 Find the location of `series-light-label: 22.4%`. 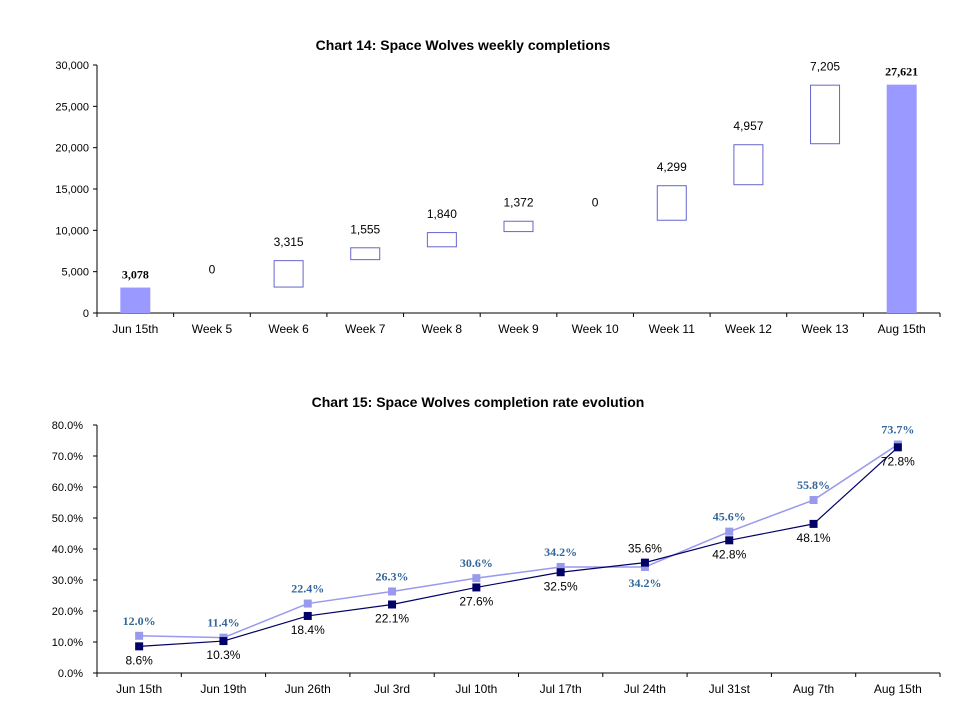

series-light-label: 22.4% is located at coordinates (307, 589).